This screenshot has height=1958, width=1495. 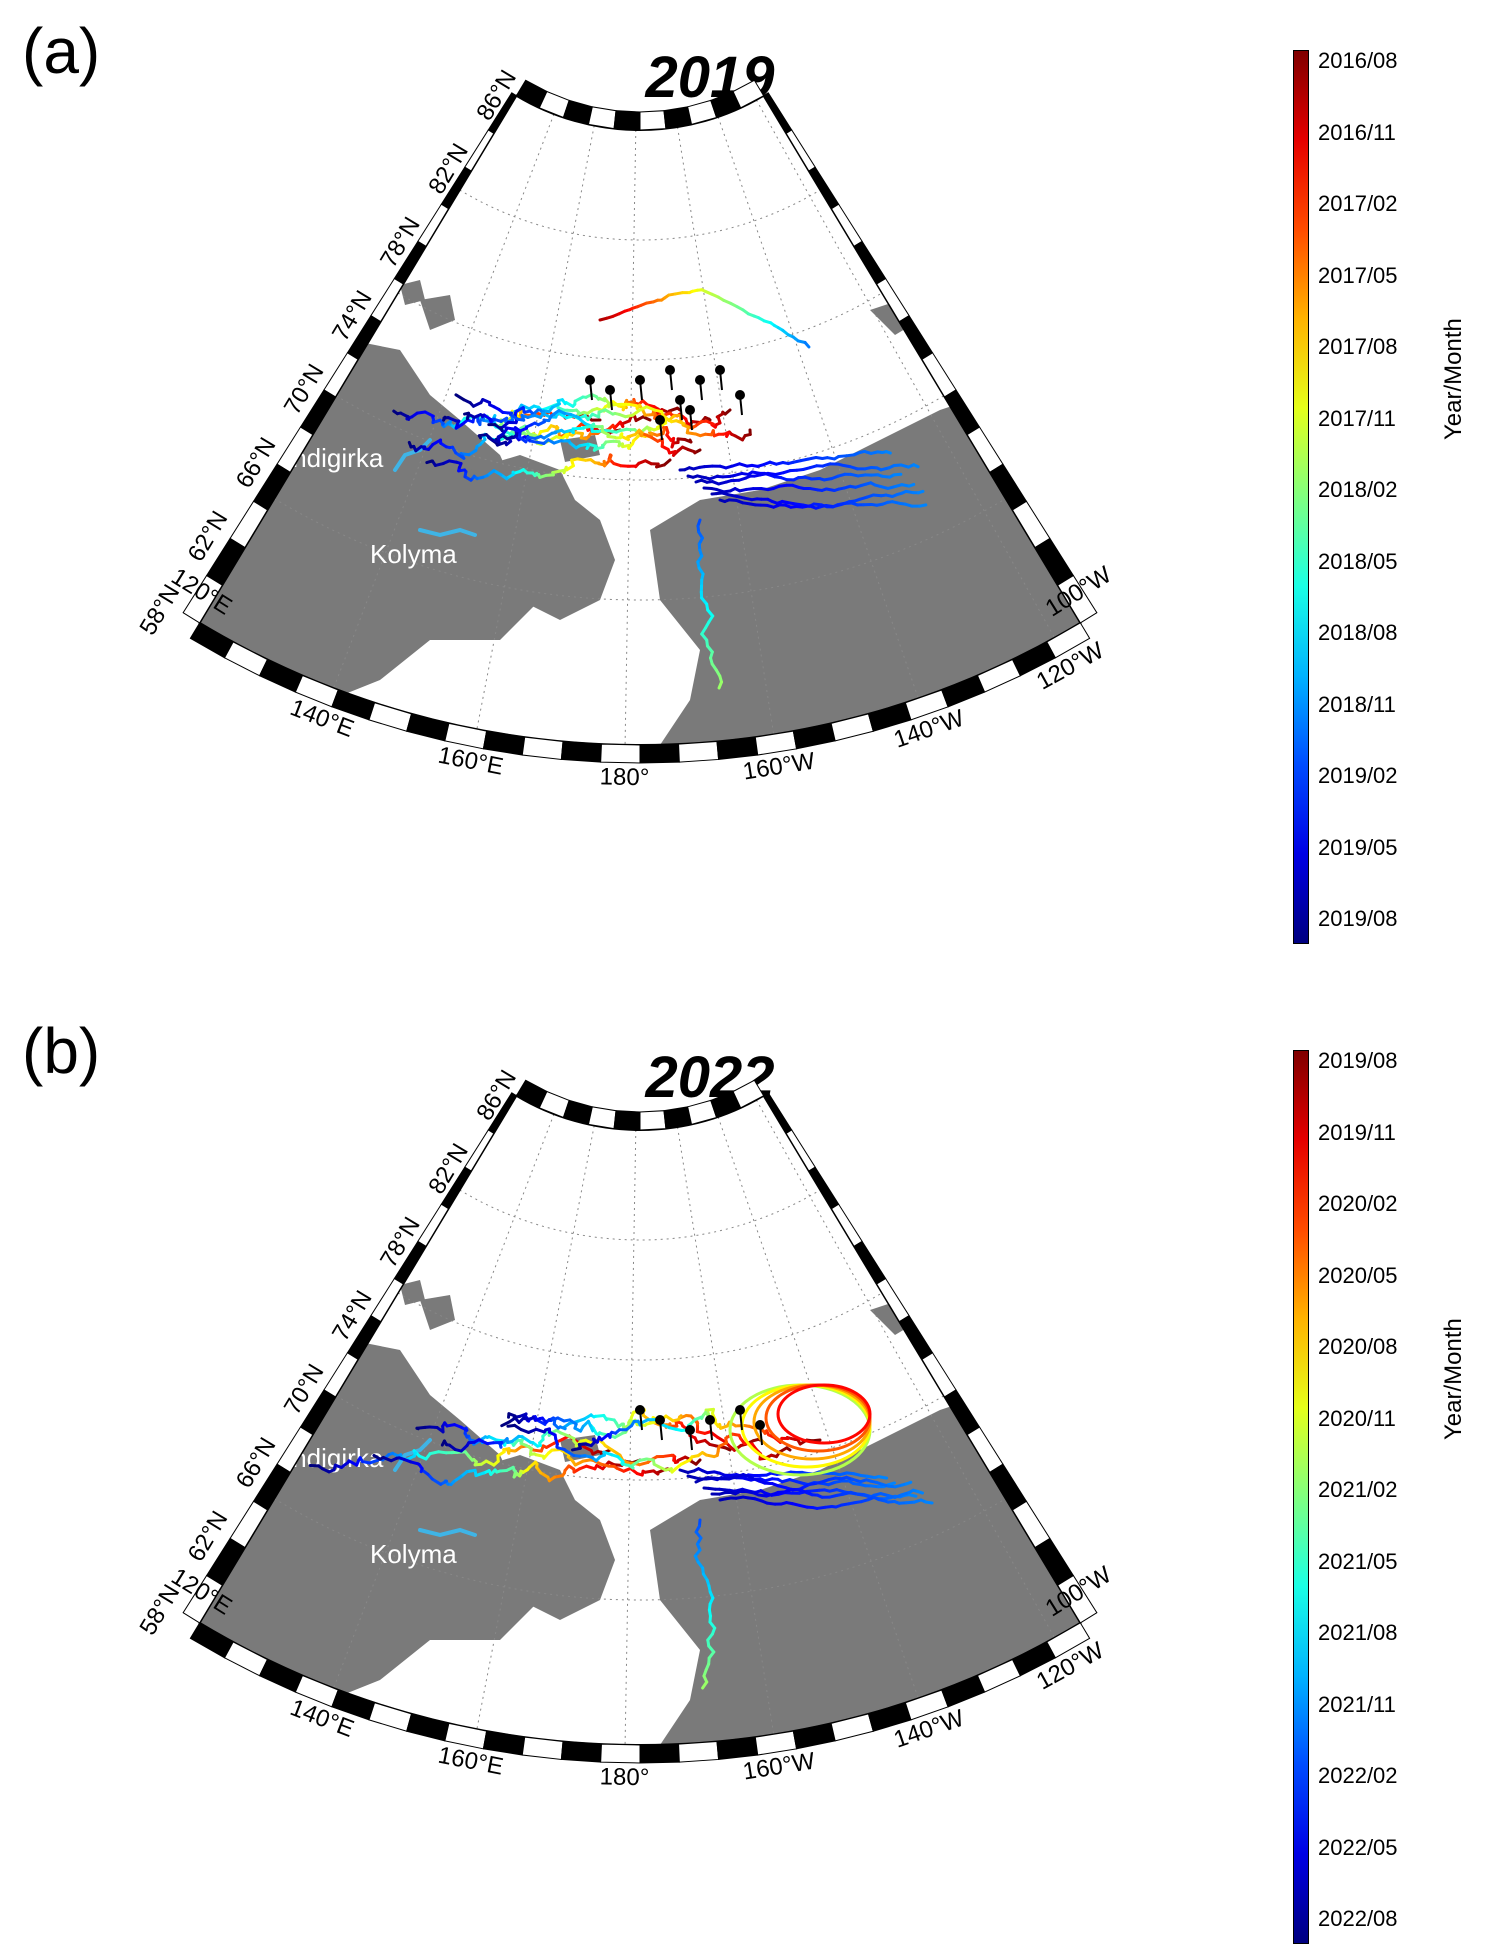 I want to click on colorbar-tick-label: 2022/08, so click(x=1358, y=1918).